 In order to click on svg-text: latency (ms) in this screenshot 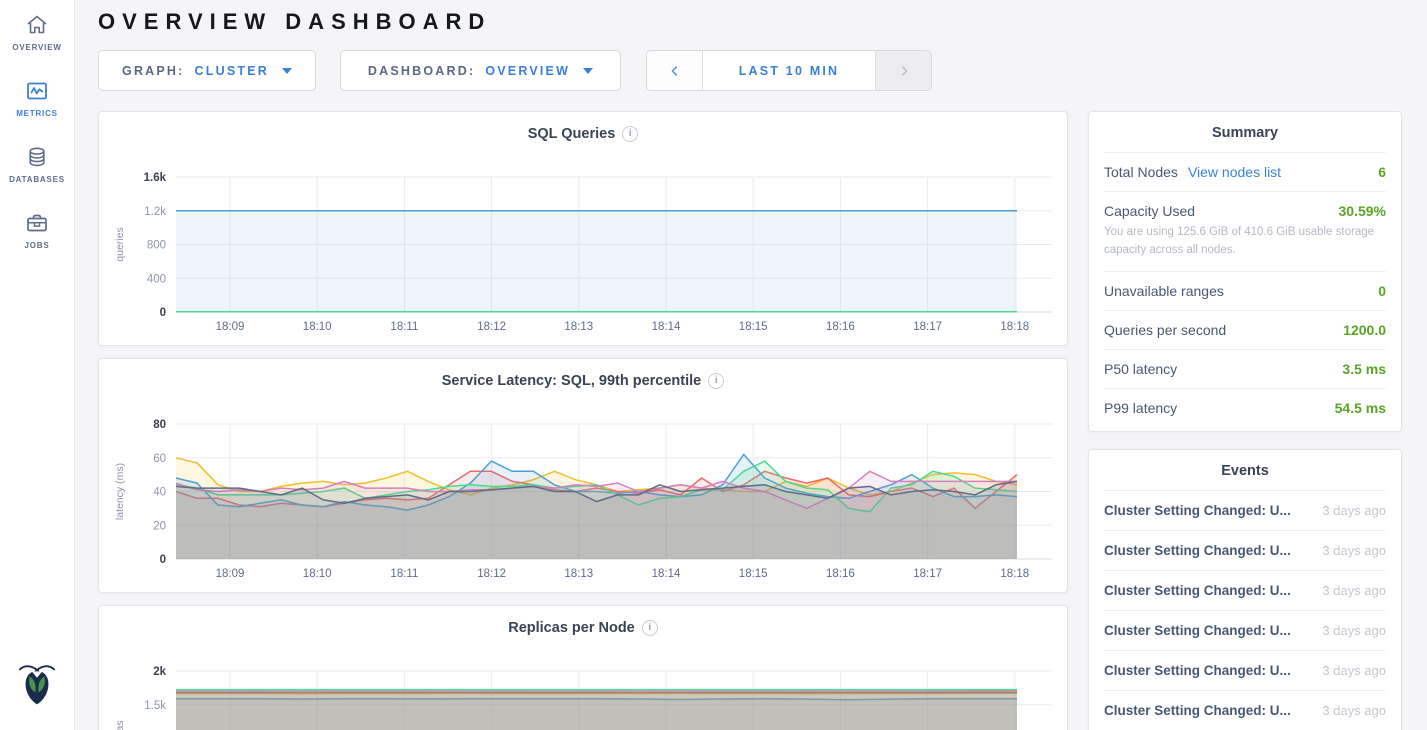, I will do `click(120, 491)`.